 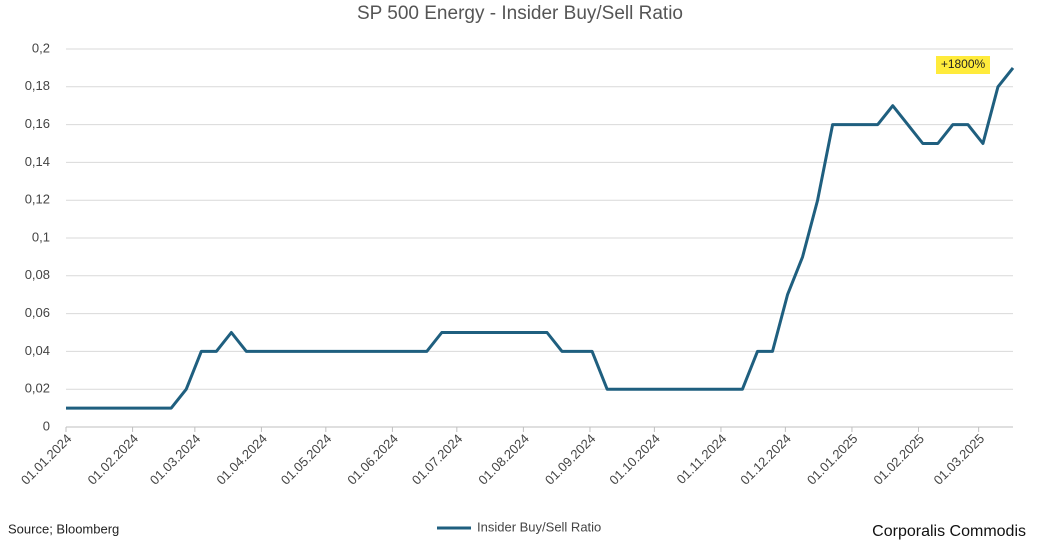 I want to click on x-tick-label: 01.03.2024, so click(x=175, y=459).